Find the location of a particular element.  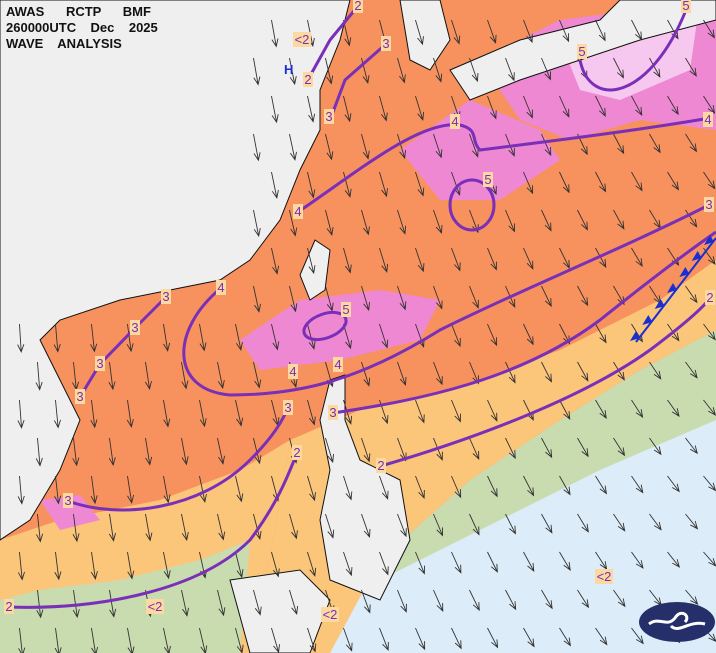

land-borneo is located at coordinates (280, 611).